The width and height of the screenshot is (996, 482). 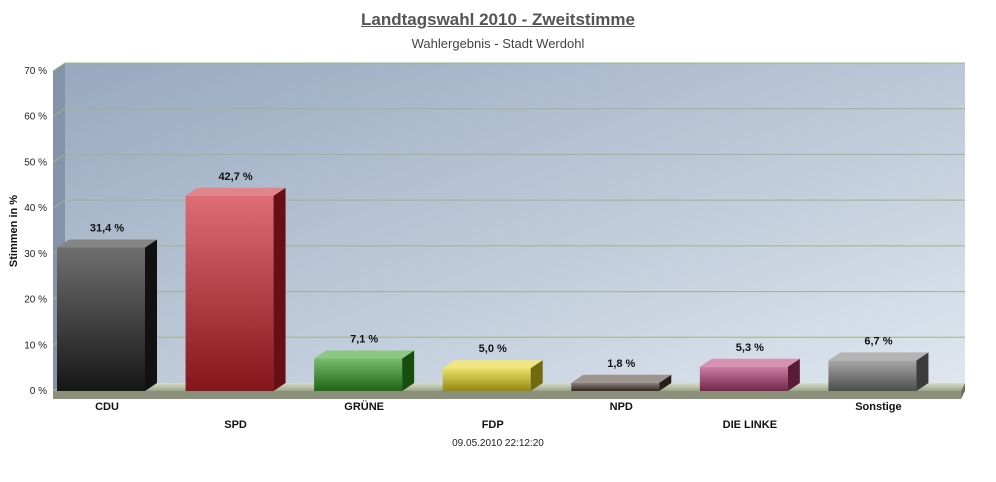 What do you see at coordinates (621, 364) in the screenshot?
I see `bar-value-label: 1,8 %` at bounding box center [621, 364].